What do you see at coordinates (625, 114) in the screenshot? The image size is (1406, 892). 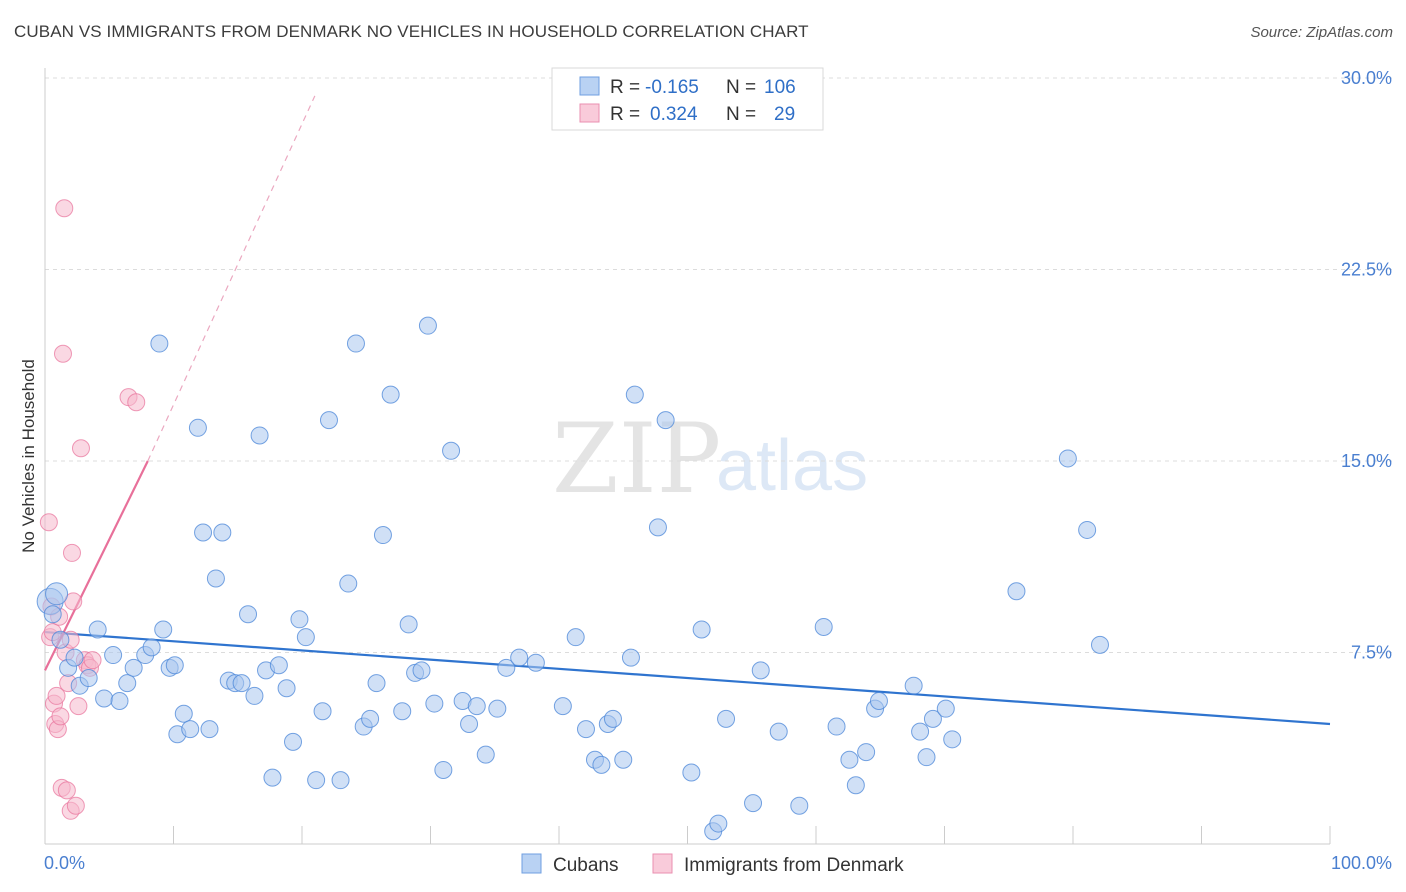 I see `legend-r-label-denmark: R =` at bounding box center [625, 114].